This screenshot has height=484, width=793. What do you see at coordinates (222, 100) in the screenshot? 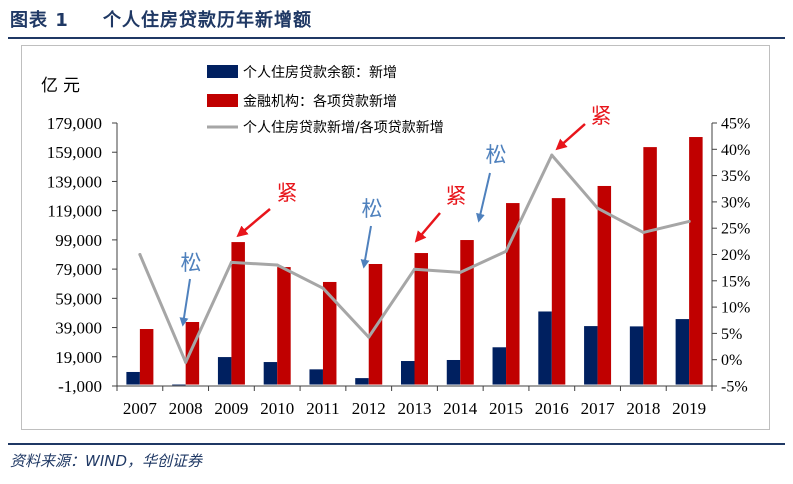
I see `legend-swatch-total-loan-new` at bounding box center [222, 100].